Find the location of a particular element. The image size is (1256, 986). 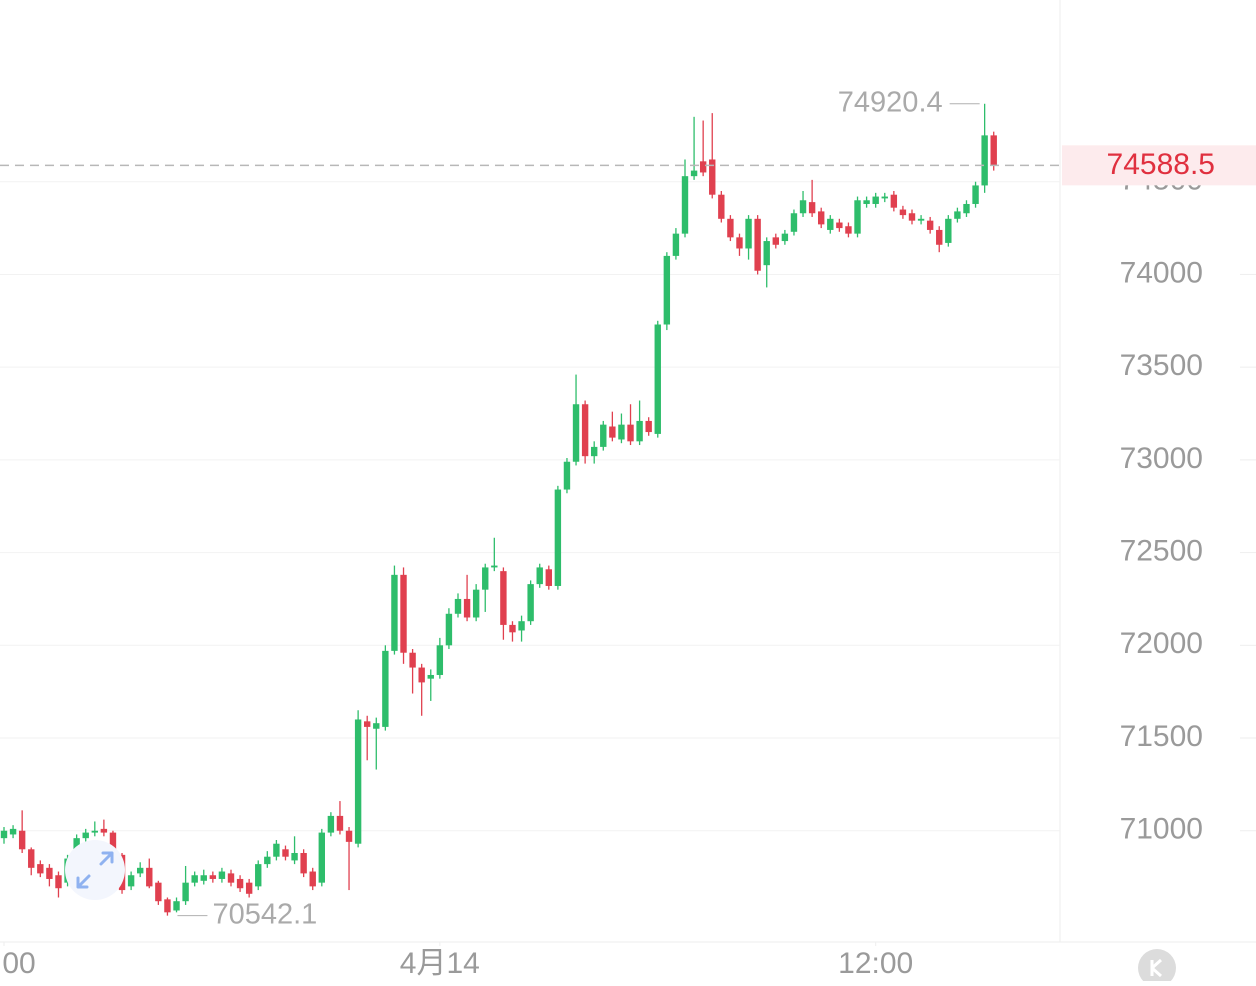

y-tick-label: 72500 is located at coordinates (1161, 551).